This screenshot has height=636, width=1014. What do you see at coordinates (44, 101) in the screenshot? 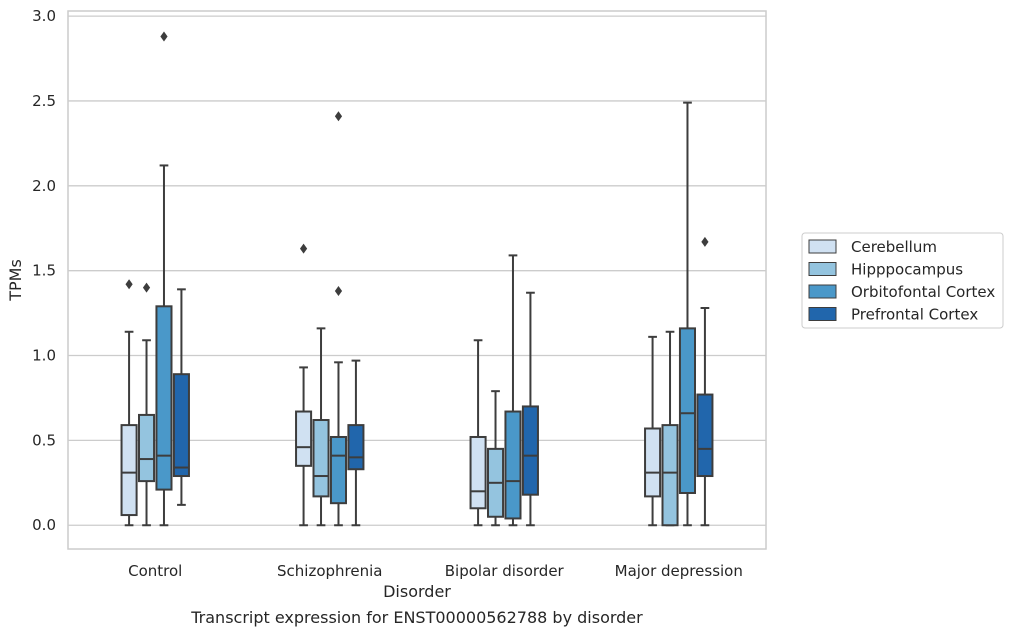
I see `y-tick-label: 2.5` at bounding box center [44, 101].